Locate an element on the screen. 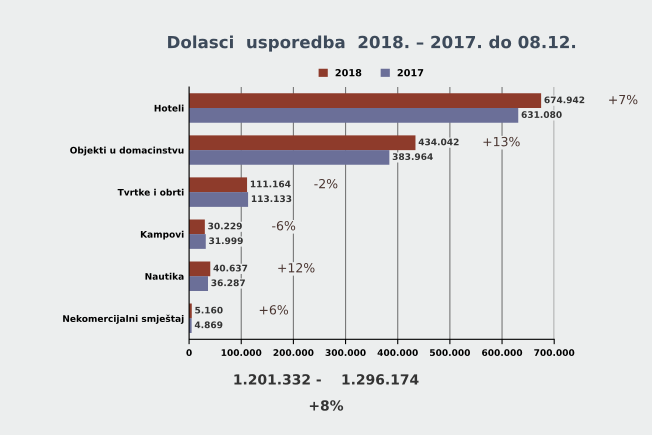 The height and width of the screenshot is (435, 652). data-label: 4.869 is located at coordinates (208, 324).